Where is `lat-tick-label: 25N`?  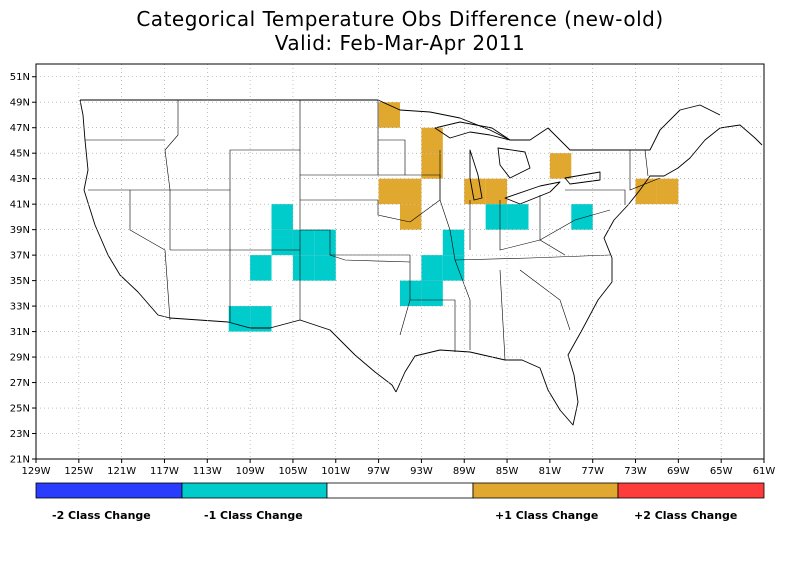 lat-tick-label: 25N is located at coordinates (20, 409).